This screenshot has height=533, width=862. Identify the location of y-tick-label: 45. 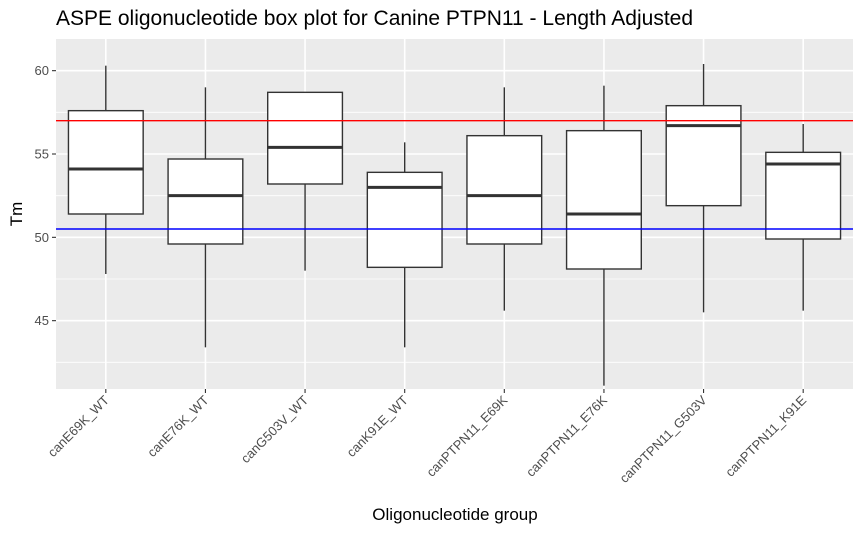
(42, 320).